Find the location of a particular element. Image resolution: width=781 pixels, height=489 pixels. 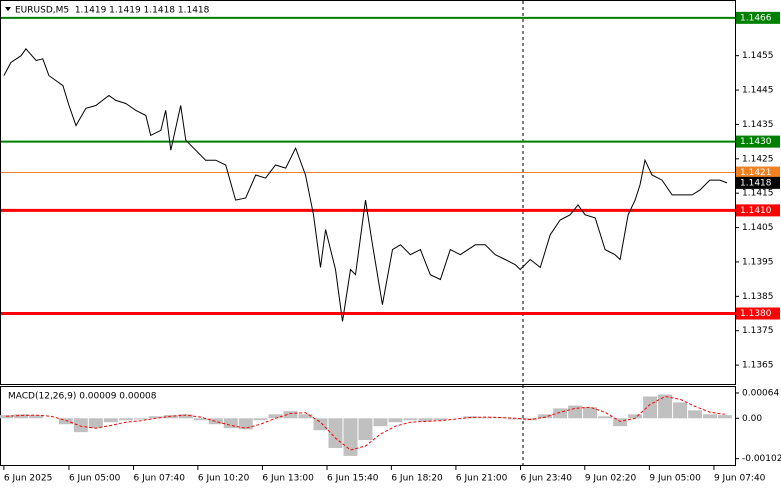

x-tick-label: 9 Jun 07:40 is located at coordinates (740, 479).